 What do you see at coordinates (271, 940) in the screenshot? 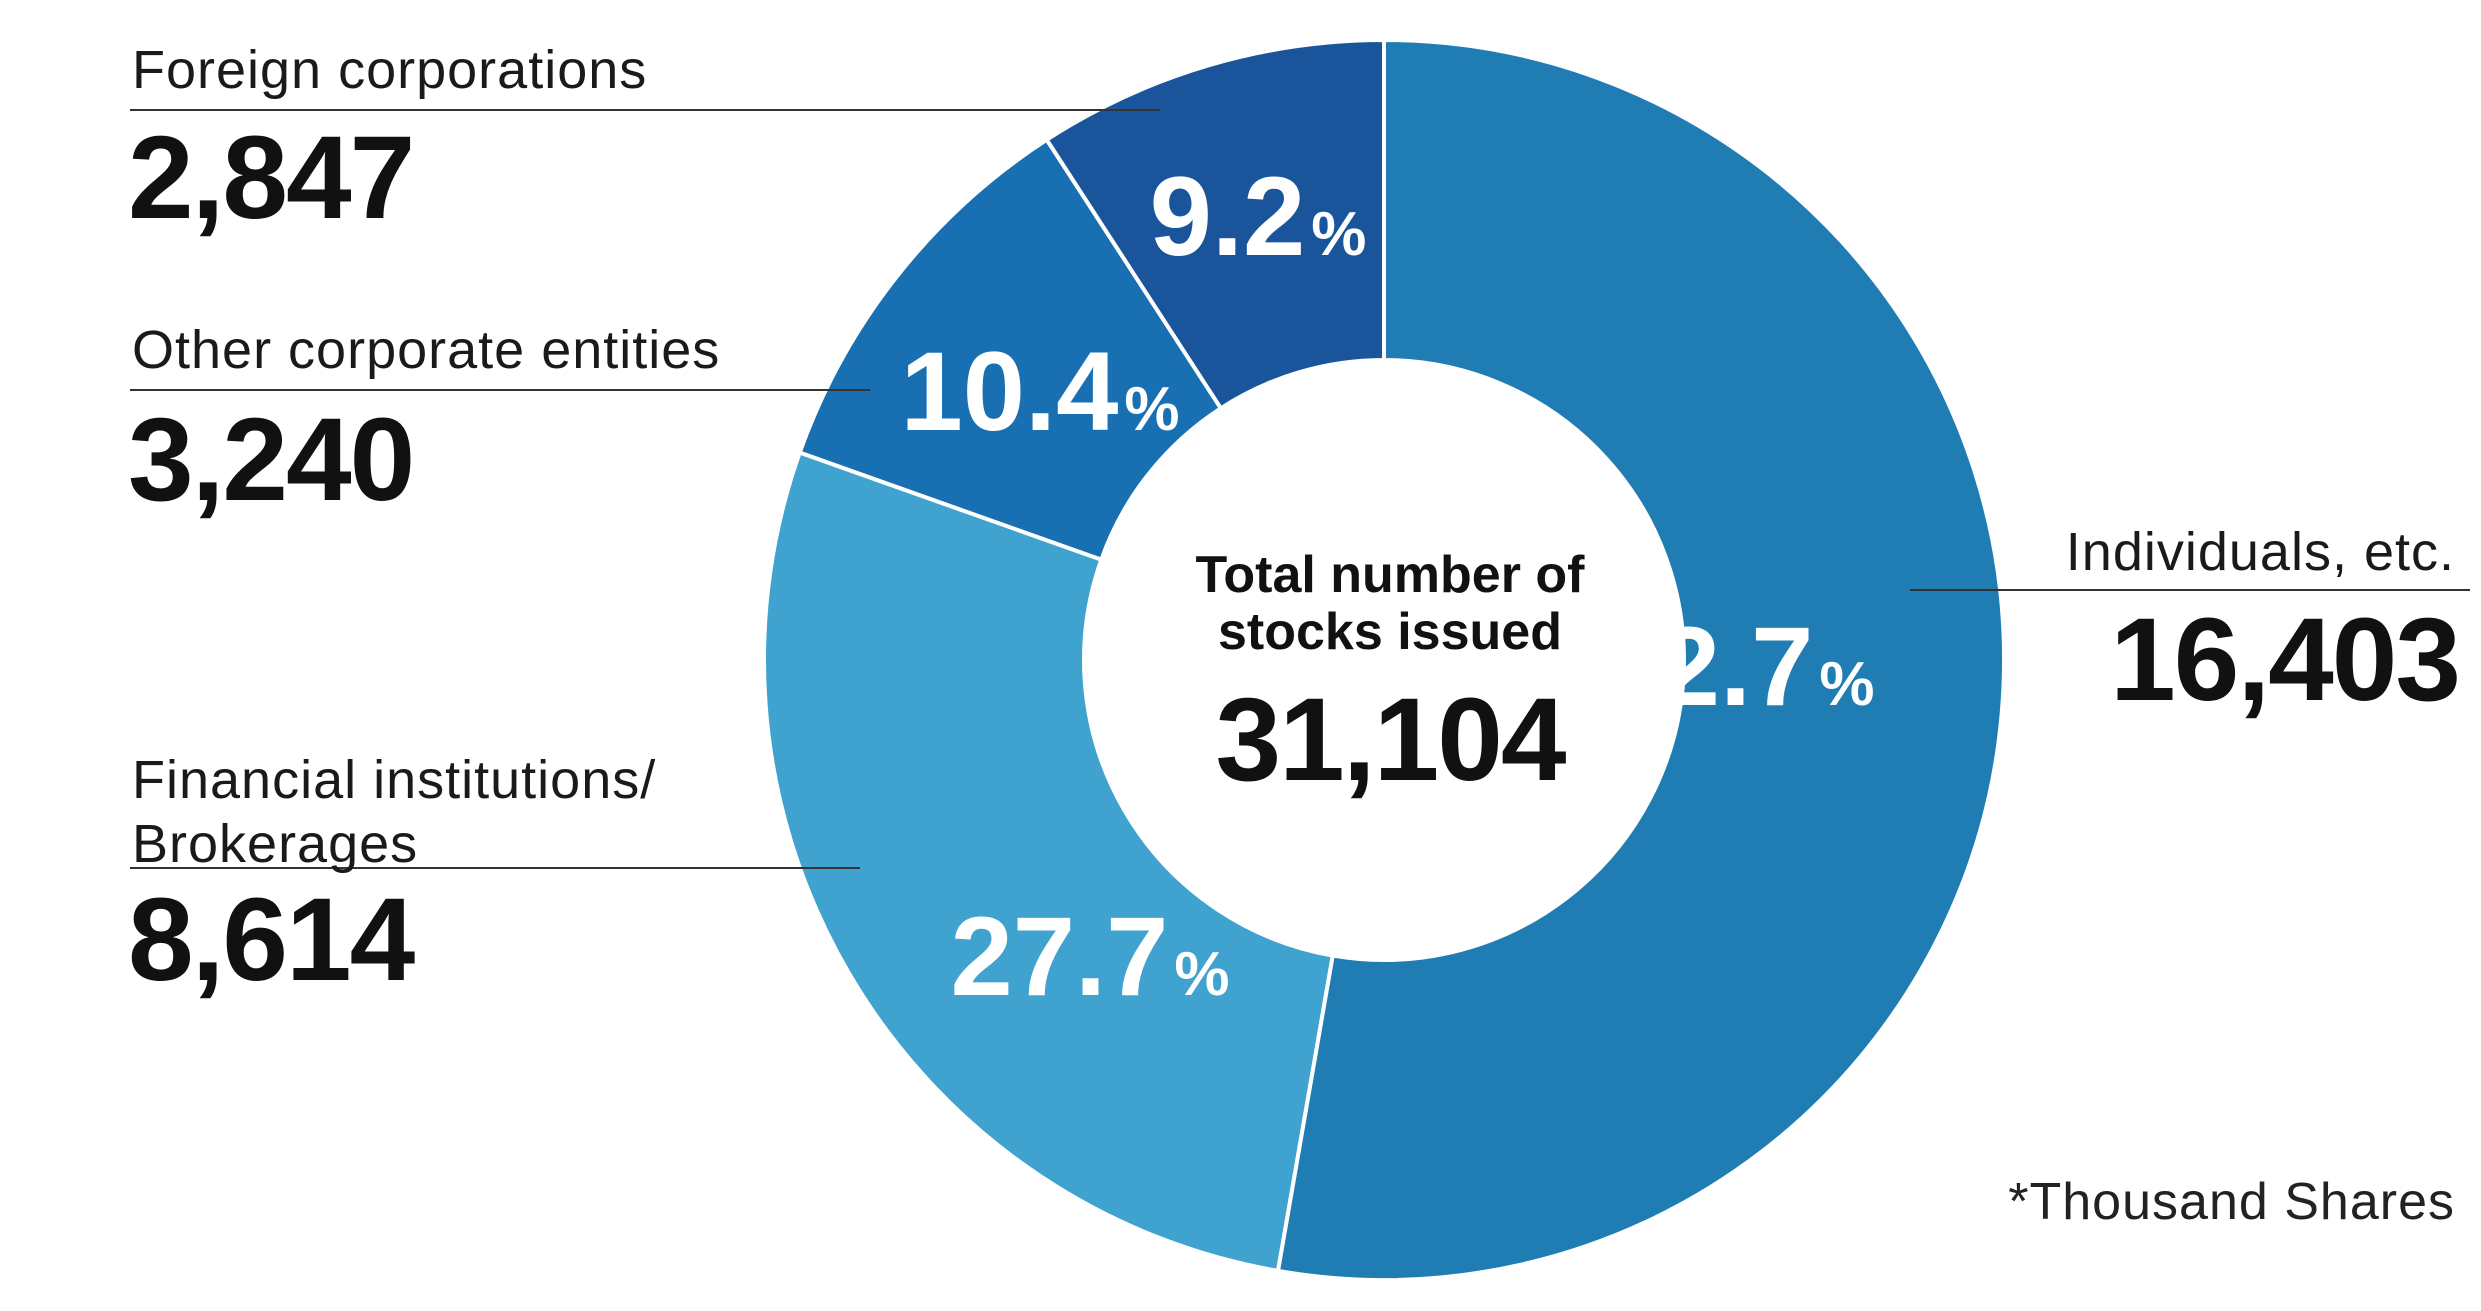
I see `category-value-financial-institutions: 8,614` at bounding box center [271, 940].